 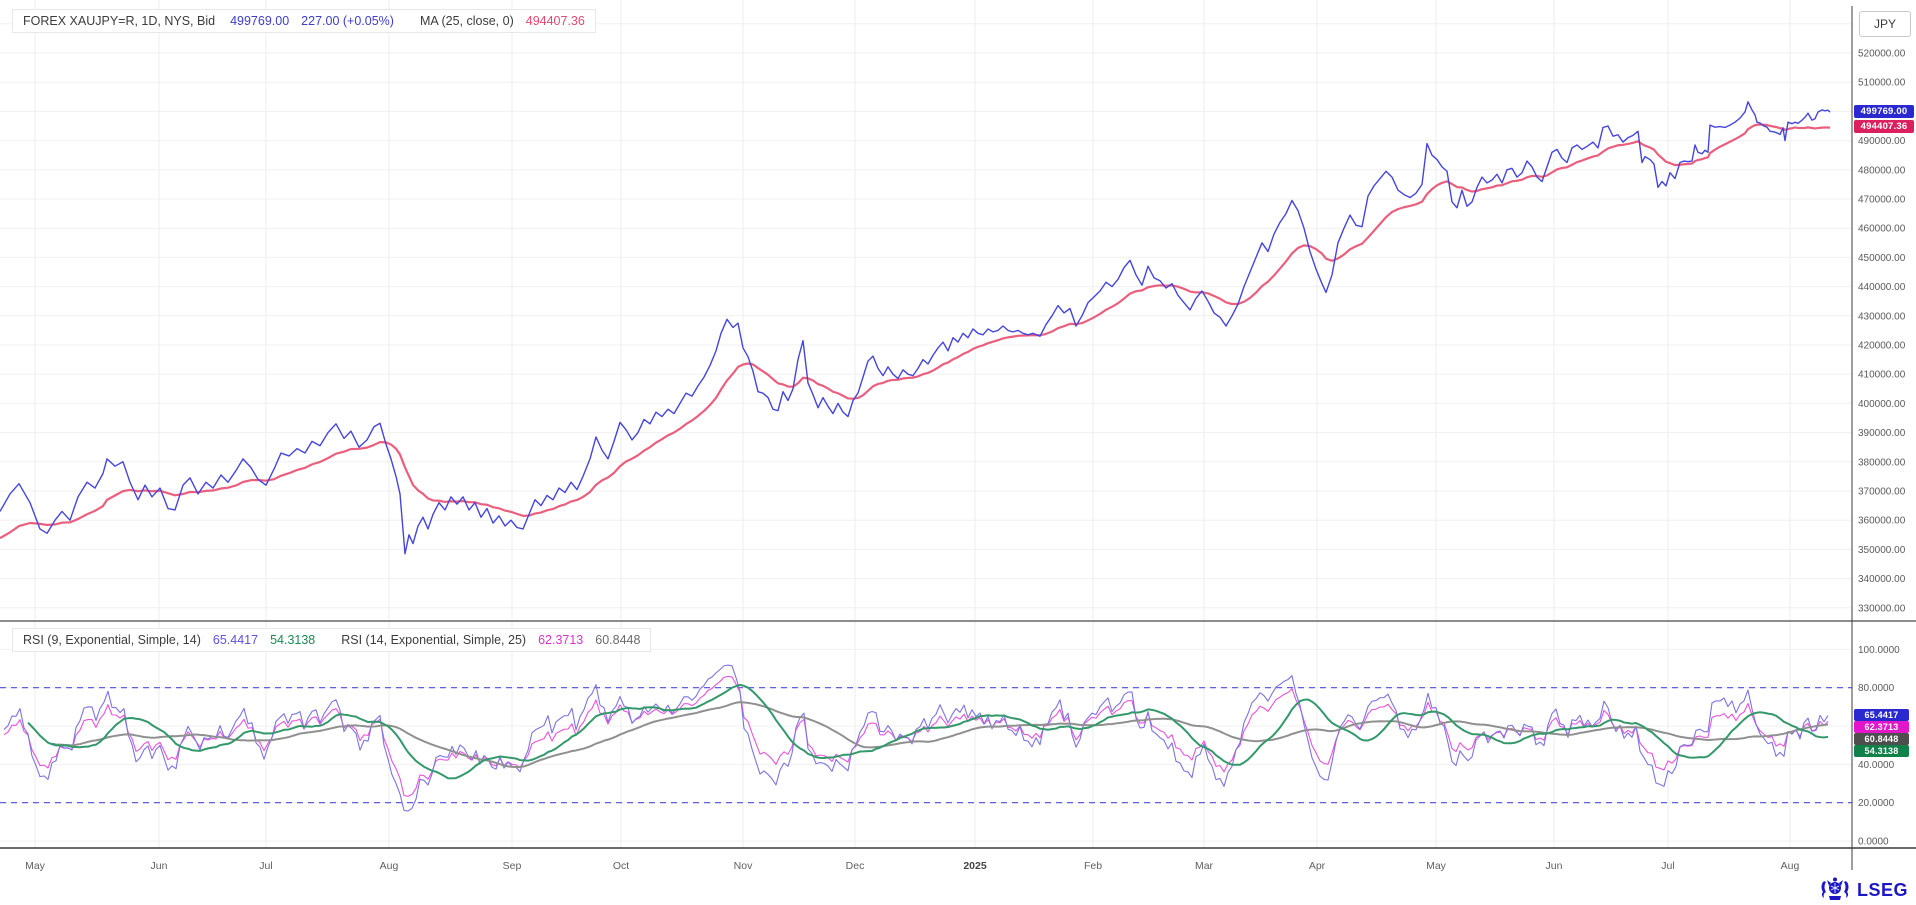 What do you see at coordinates (1873, 842) in the screenshot?
I see `rsi-axis-label: 0.0000` at bounding box center [1873, 842].